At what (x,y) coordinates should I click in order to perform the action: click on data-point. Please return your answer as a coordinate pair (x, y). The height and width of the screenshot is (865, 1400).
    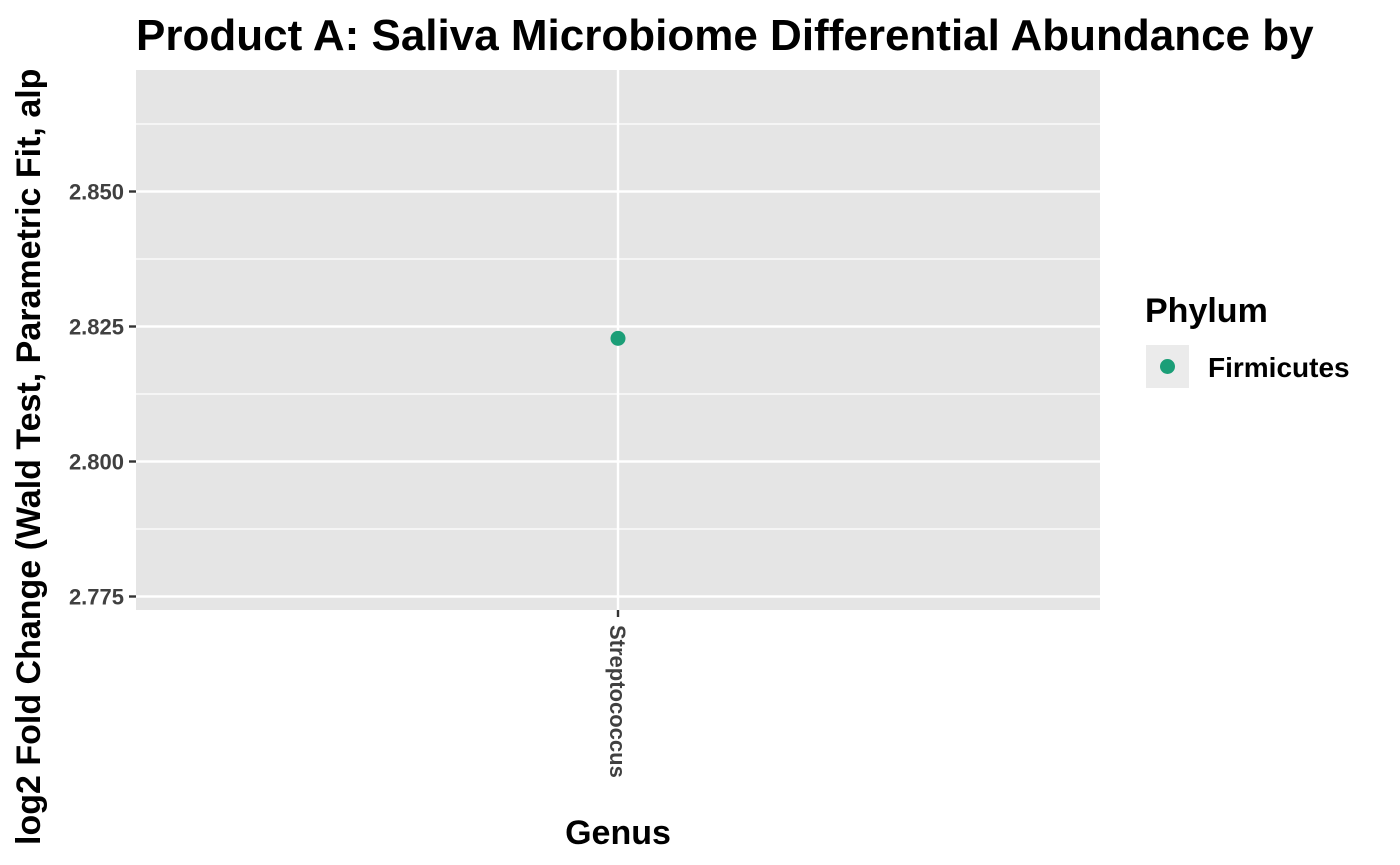
    Looking at the image, I should click on (618, 338).